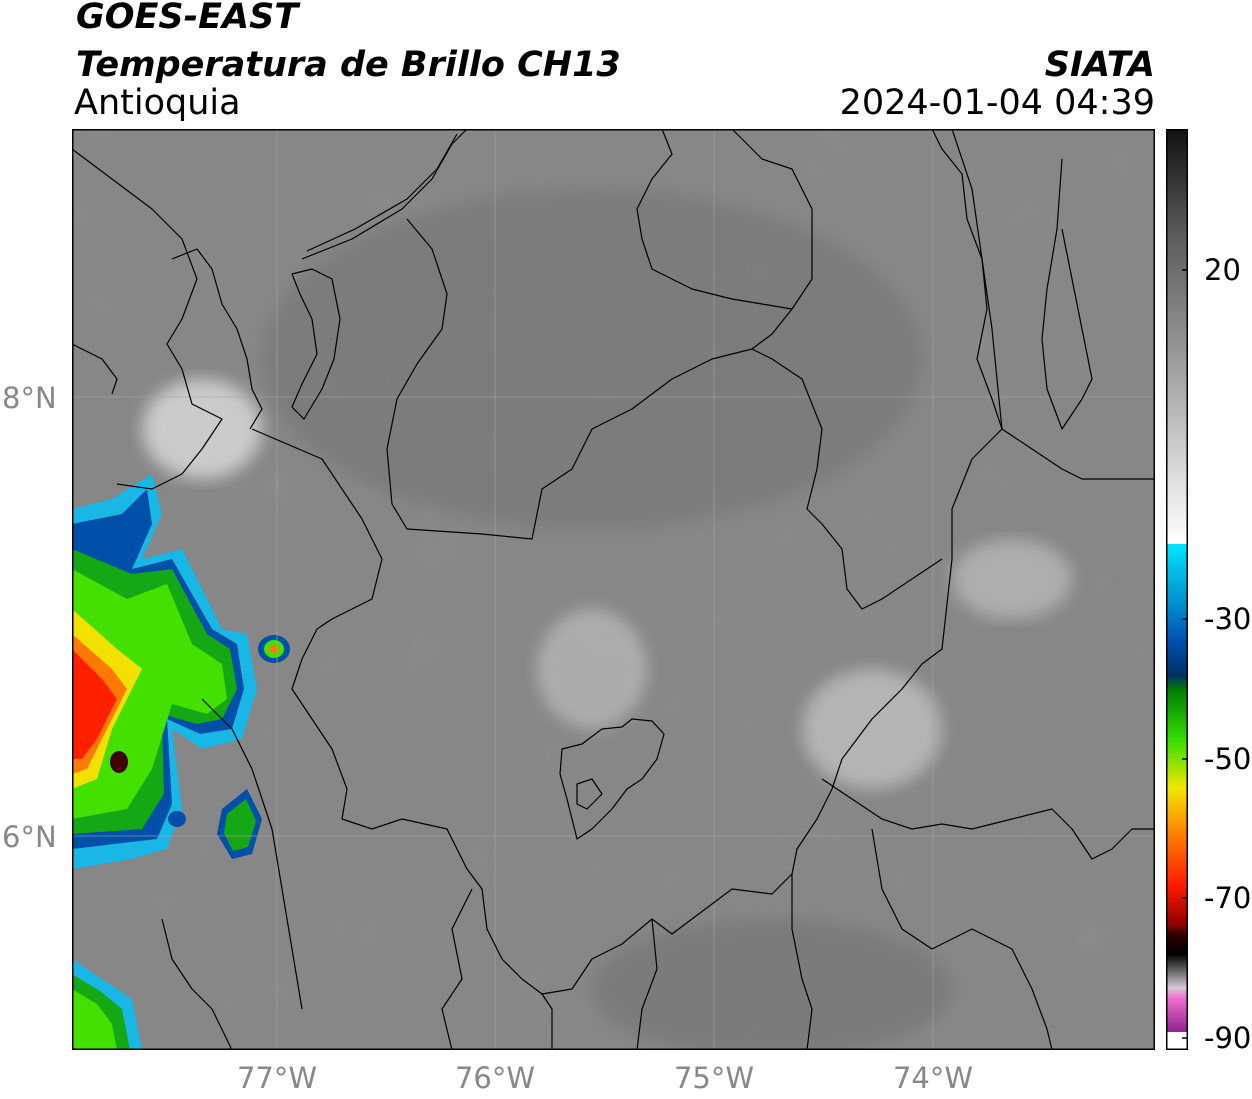  I want to click on timestamp-label: 2024-01-04 04:39, so click(997, 103).